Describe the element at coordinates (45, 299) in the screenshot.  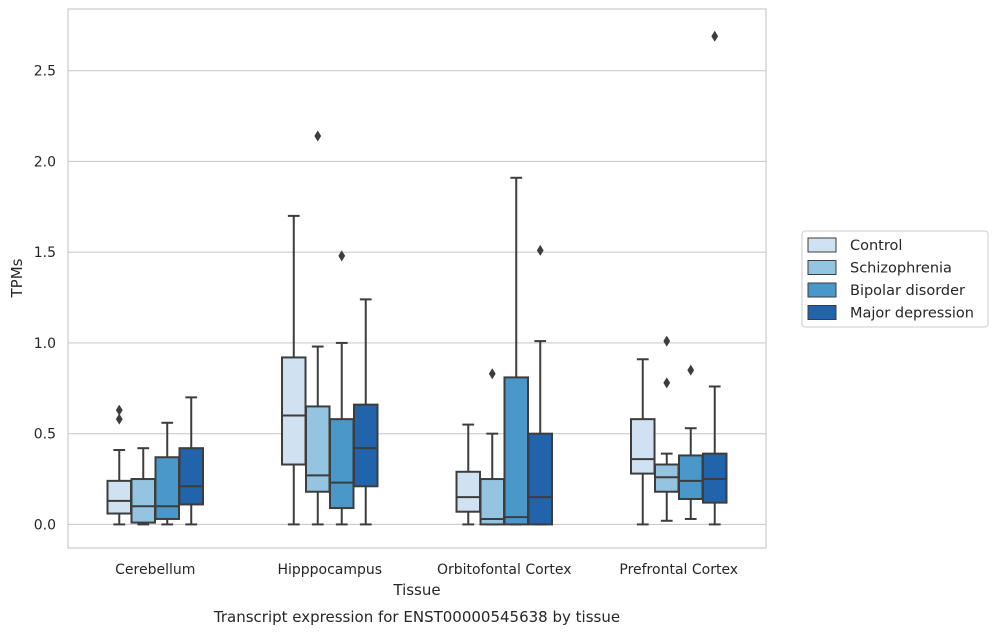
I see `y-axis-ticks: 0.0 0.5 1.0 1.5 2.0 2.5` at that location.